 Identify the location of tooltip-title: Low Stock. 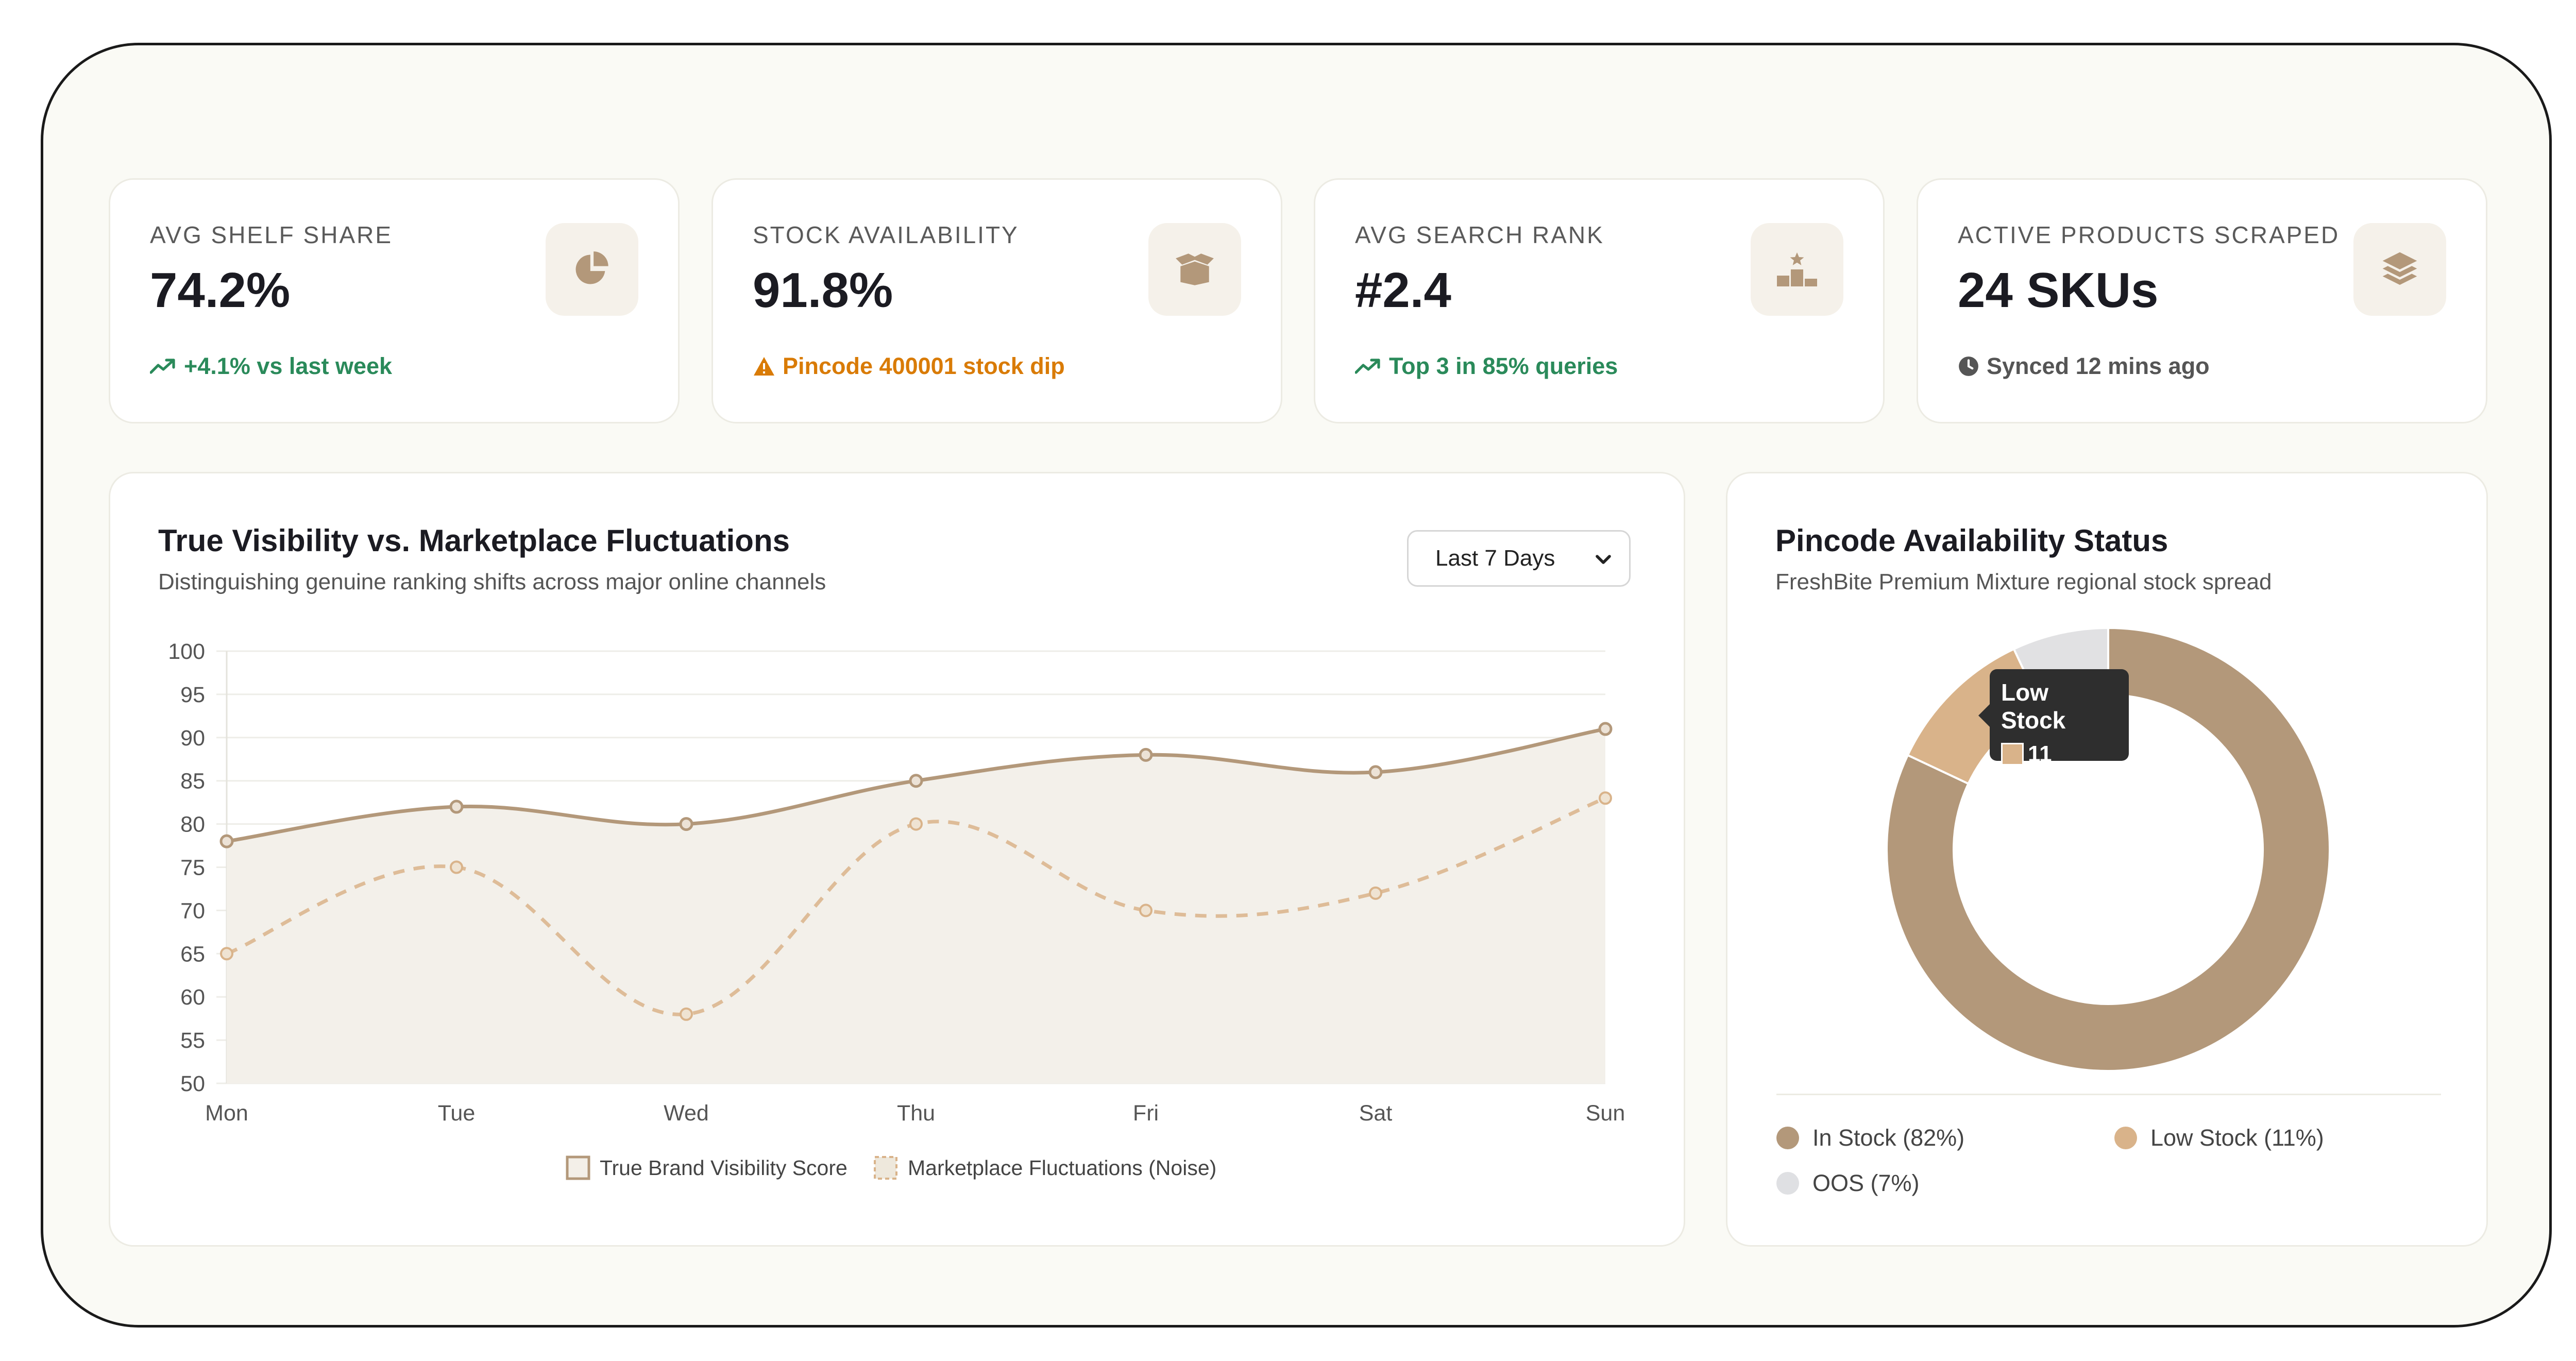
(2033, 706).